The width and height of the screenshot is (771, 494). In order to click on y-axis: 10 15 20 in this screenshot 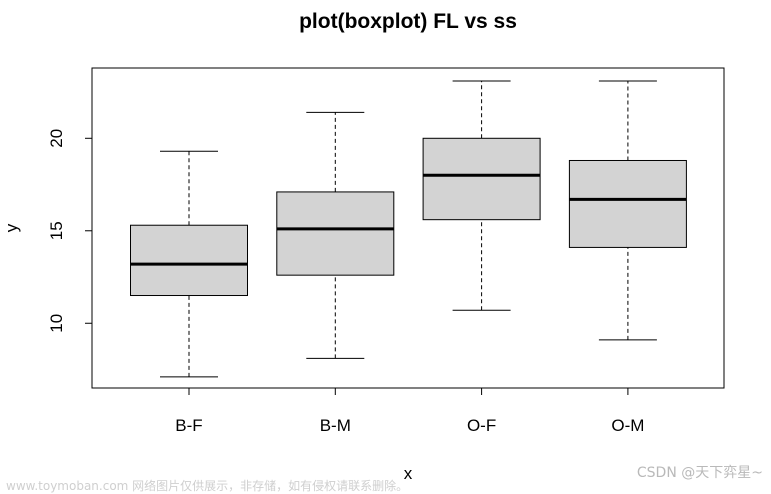, I will do `click(70, 231)`.